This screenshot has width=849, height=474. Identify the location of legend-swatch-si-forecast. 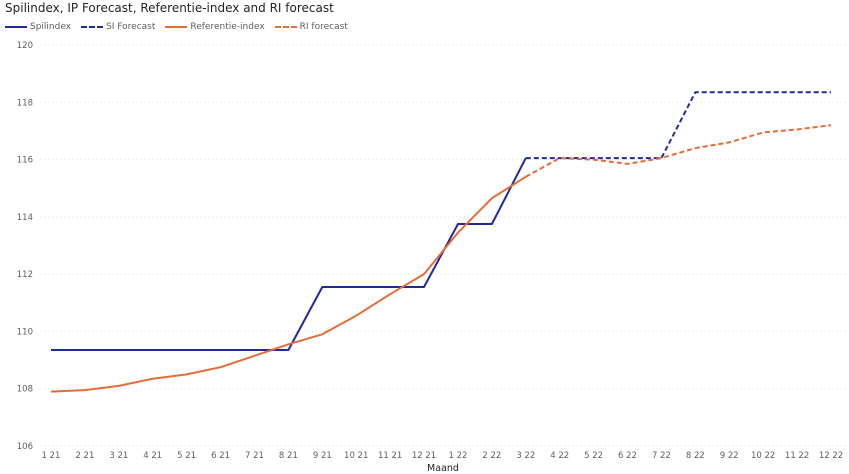
(92, 27).